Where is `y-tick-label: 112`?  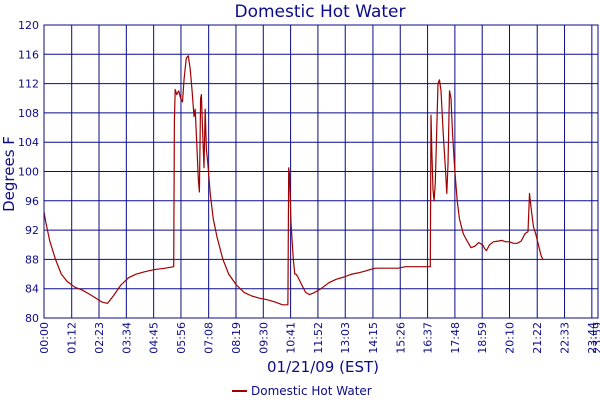
y-tick-label: 112 is located at coordinates (28, 84).